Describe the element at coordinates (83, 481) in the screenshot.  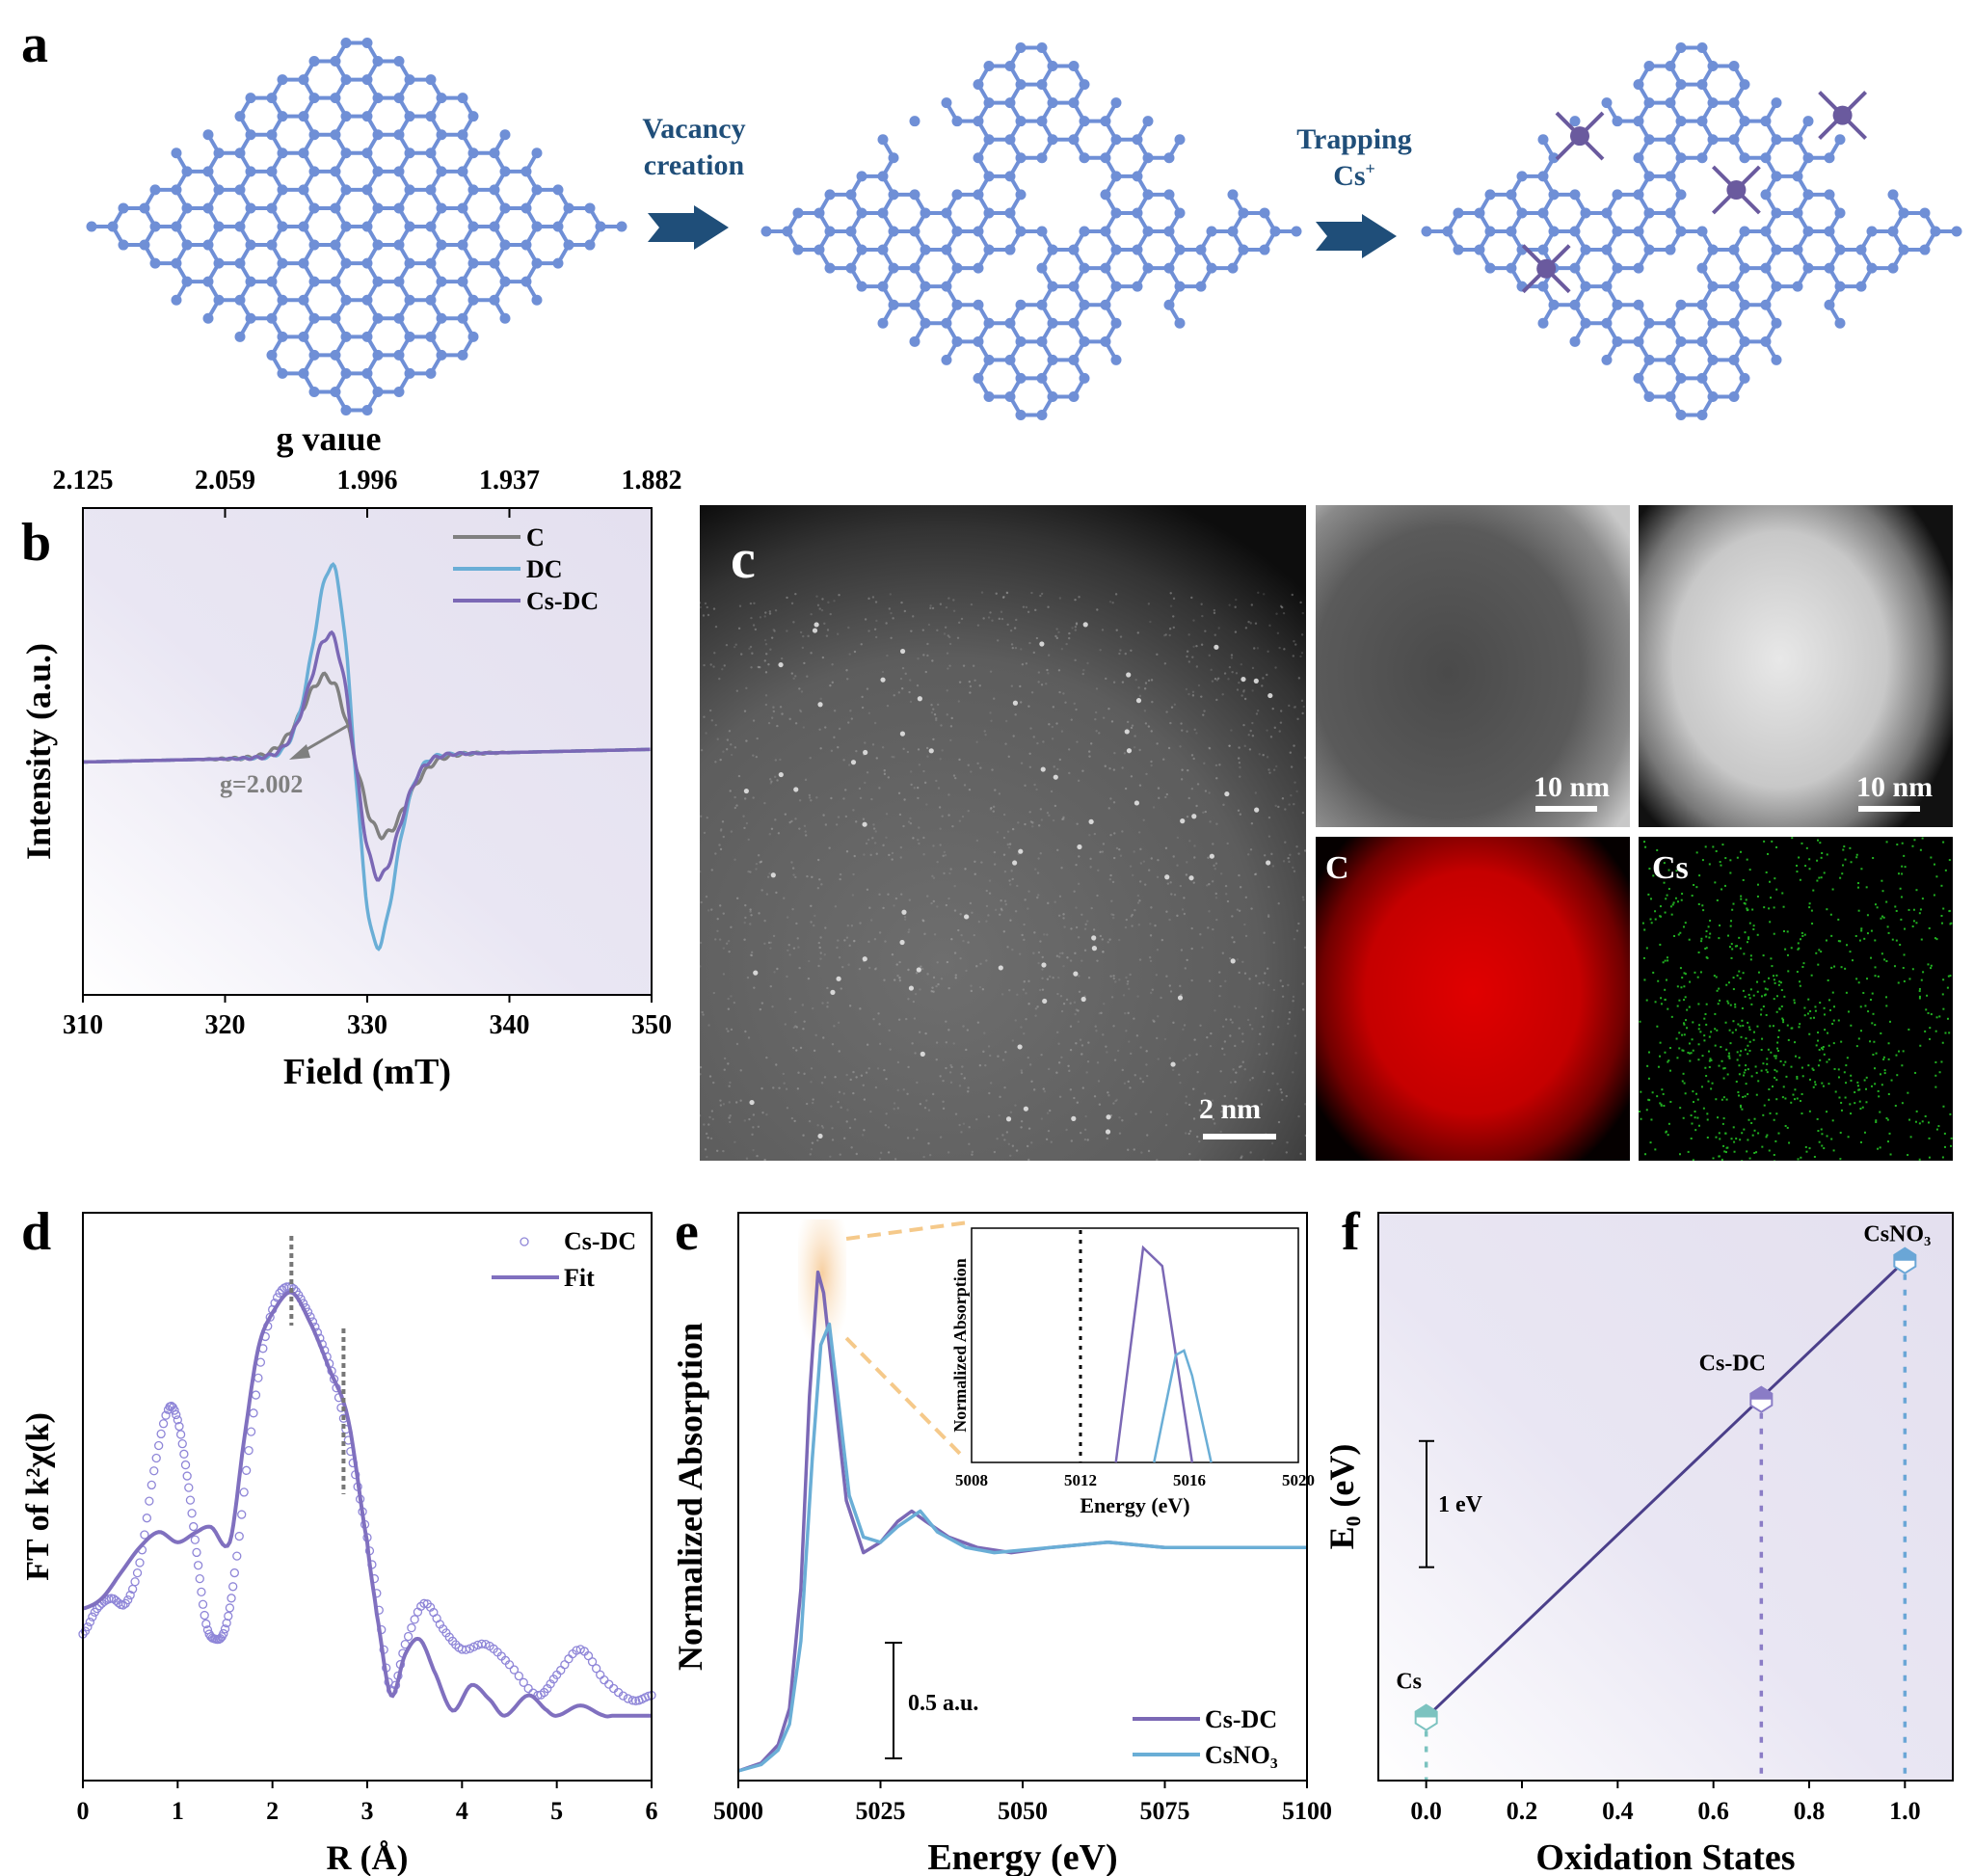
I see `top-tick-label: 2.125` at that location.